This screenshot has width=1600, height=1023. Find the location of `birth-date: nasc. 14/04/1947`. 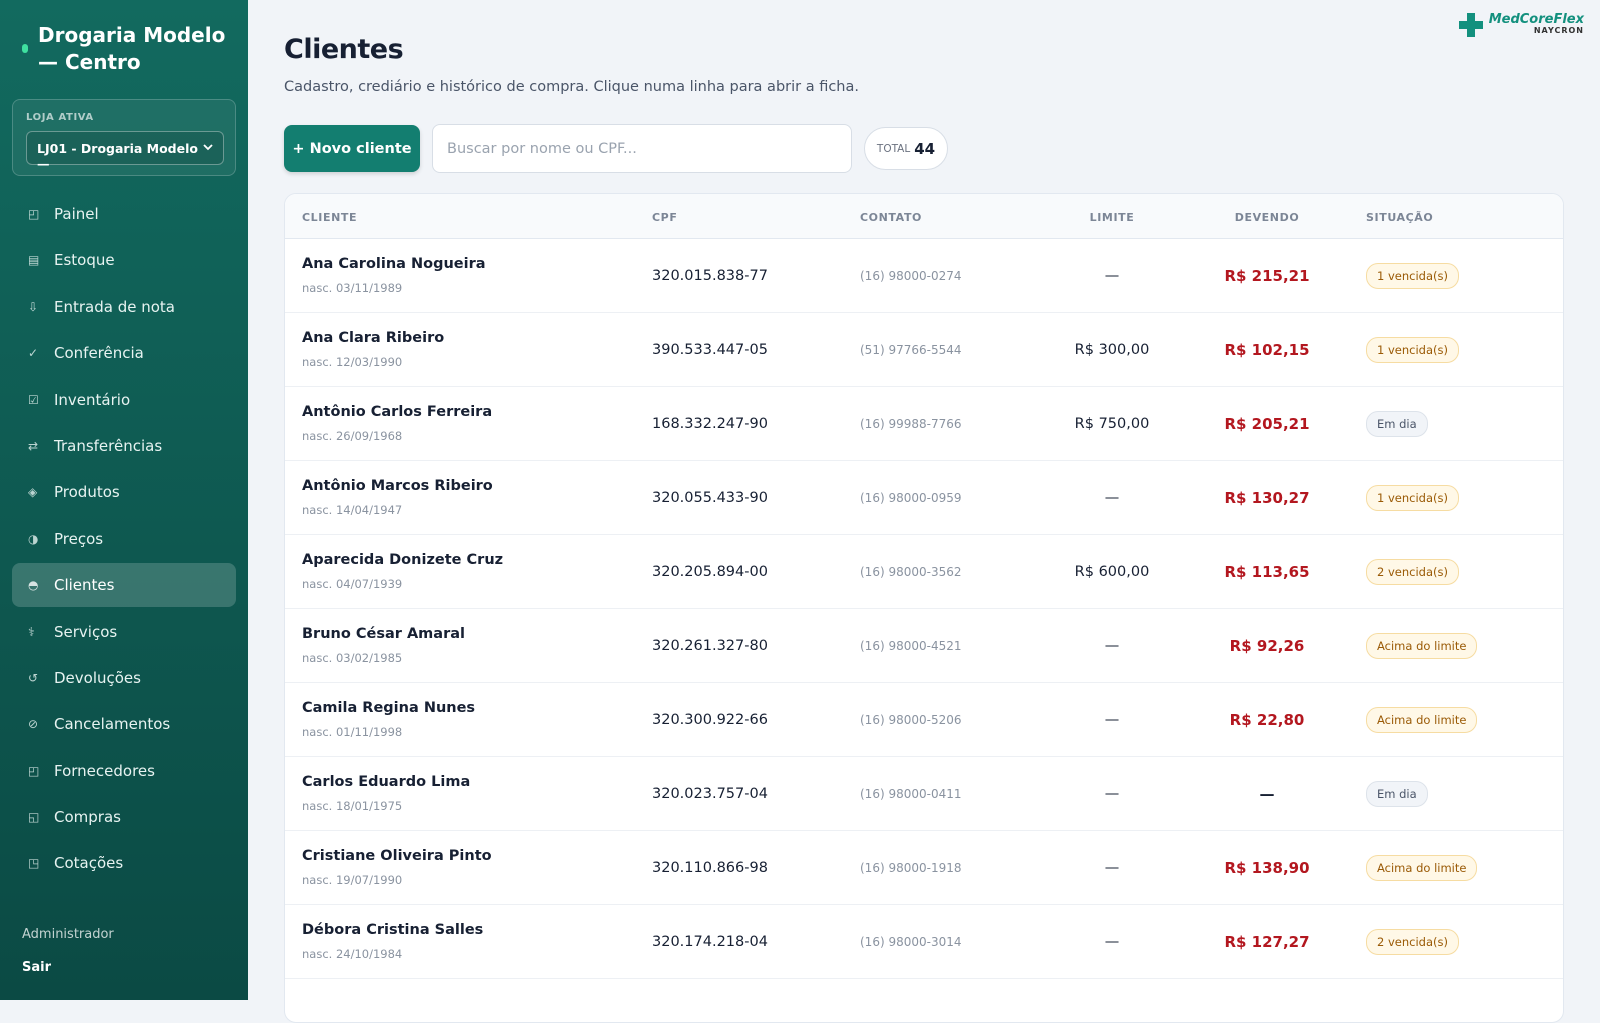

birth-date: nasc. 14/04/1947 is located at coordinates (352, 510).